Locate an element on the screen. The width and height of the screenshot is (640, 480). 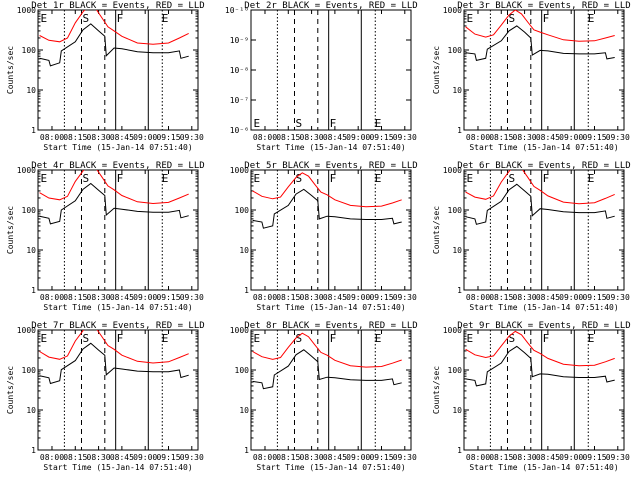
chart-title: Det 4r BLACK = Events, RED = LLD is located at coordinates (117, 166).